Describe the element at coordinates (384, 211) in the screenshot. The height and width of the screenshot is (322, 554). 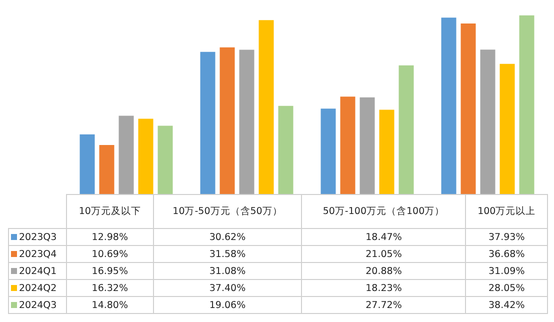
I see `x-tick-label: 50万-100万元（含100万）` at that location.